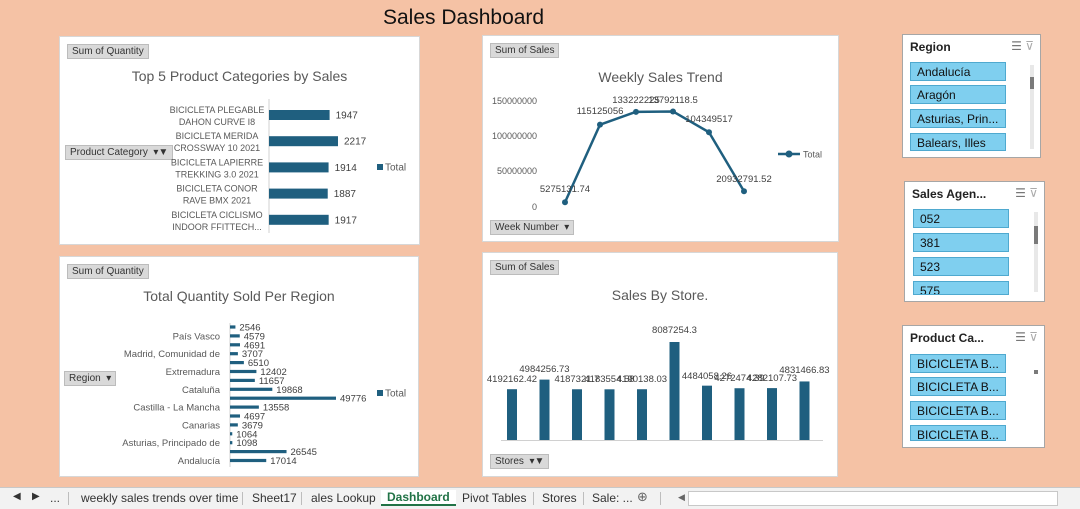 This screenshot has height=509, width=1080. Describe the element at coordinates (512, 379) in the screenshot. I see `data-label: 4192162.42` at that location.